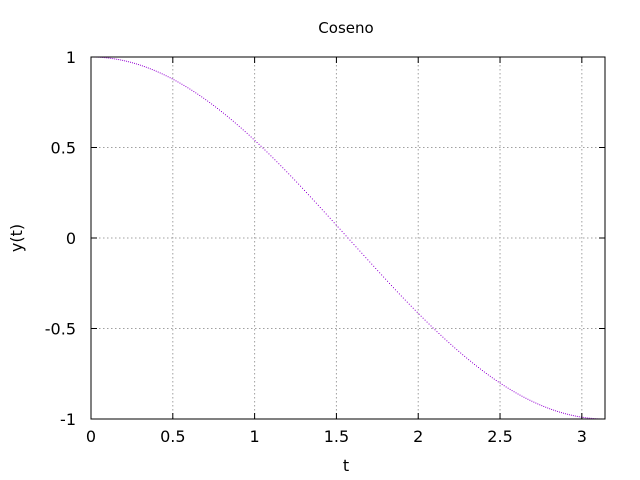  What do you see at coordinates (71, 238) in the screenshot?
I see `y-tick-label: 0` at bounding box center [71, 238].